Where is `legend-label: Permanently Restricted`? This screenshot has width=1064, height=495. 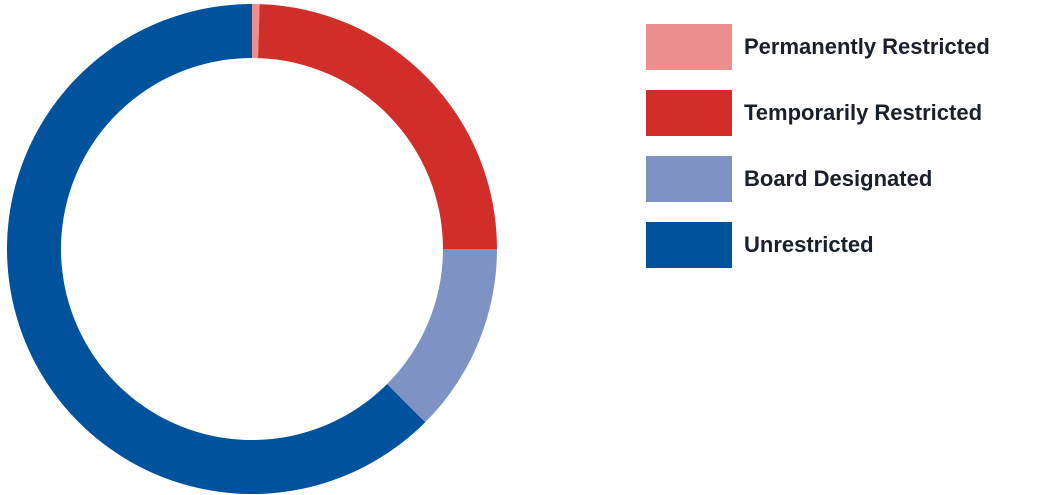
legend-label: Permanently Restricted is located at coordinates (867, 46).